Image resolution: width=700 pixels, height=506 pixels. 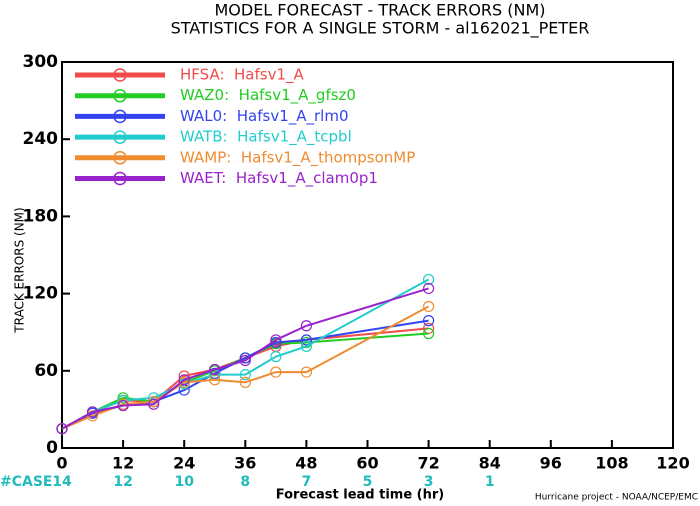 I want to click on case-count: 5, so click(x=368, y=482).